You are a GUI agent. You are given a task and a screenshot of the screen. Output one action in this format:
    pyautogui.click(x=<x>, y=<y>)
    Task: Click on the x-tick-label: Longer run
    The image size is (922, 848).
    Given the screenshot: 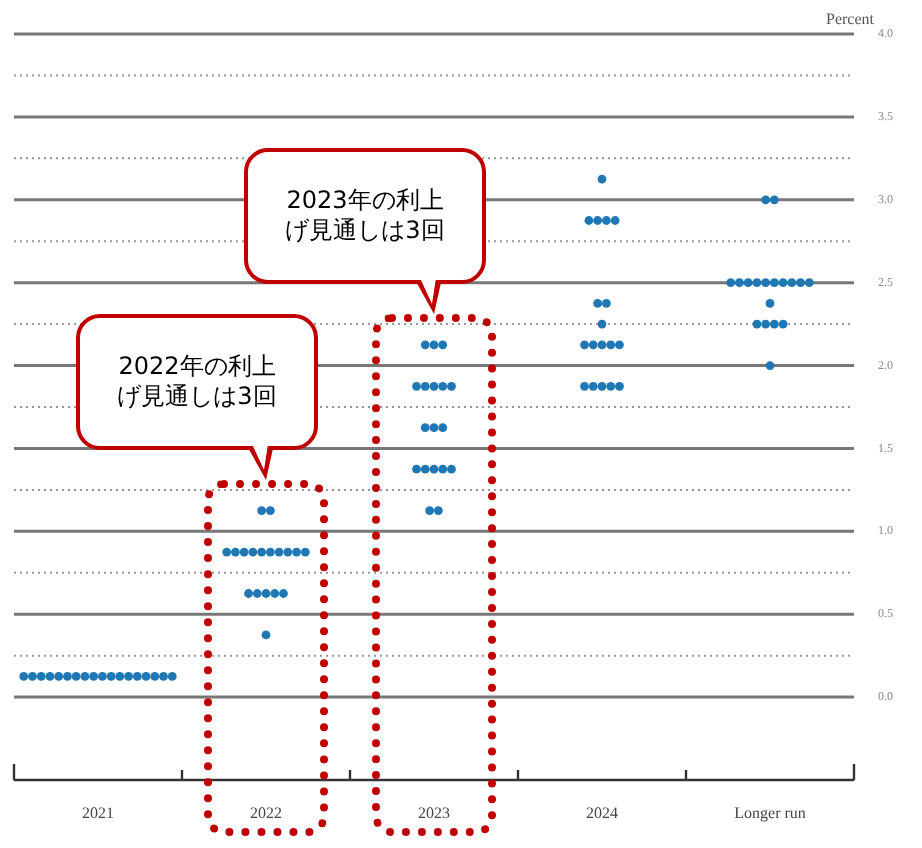 What is the action you would take?
    pyautogui.click(x=770, y=812)
    